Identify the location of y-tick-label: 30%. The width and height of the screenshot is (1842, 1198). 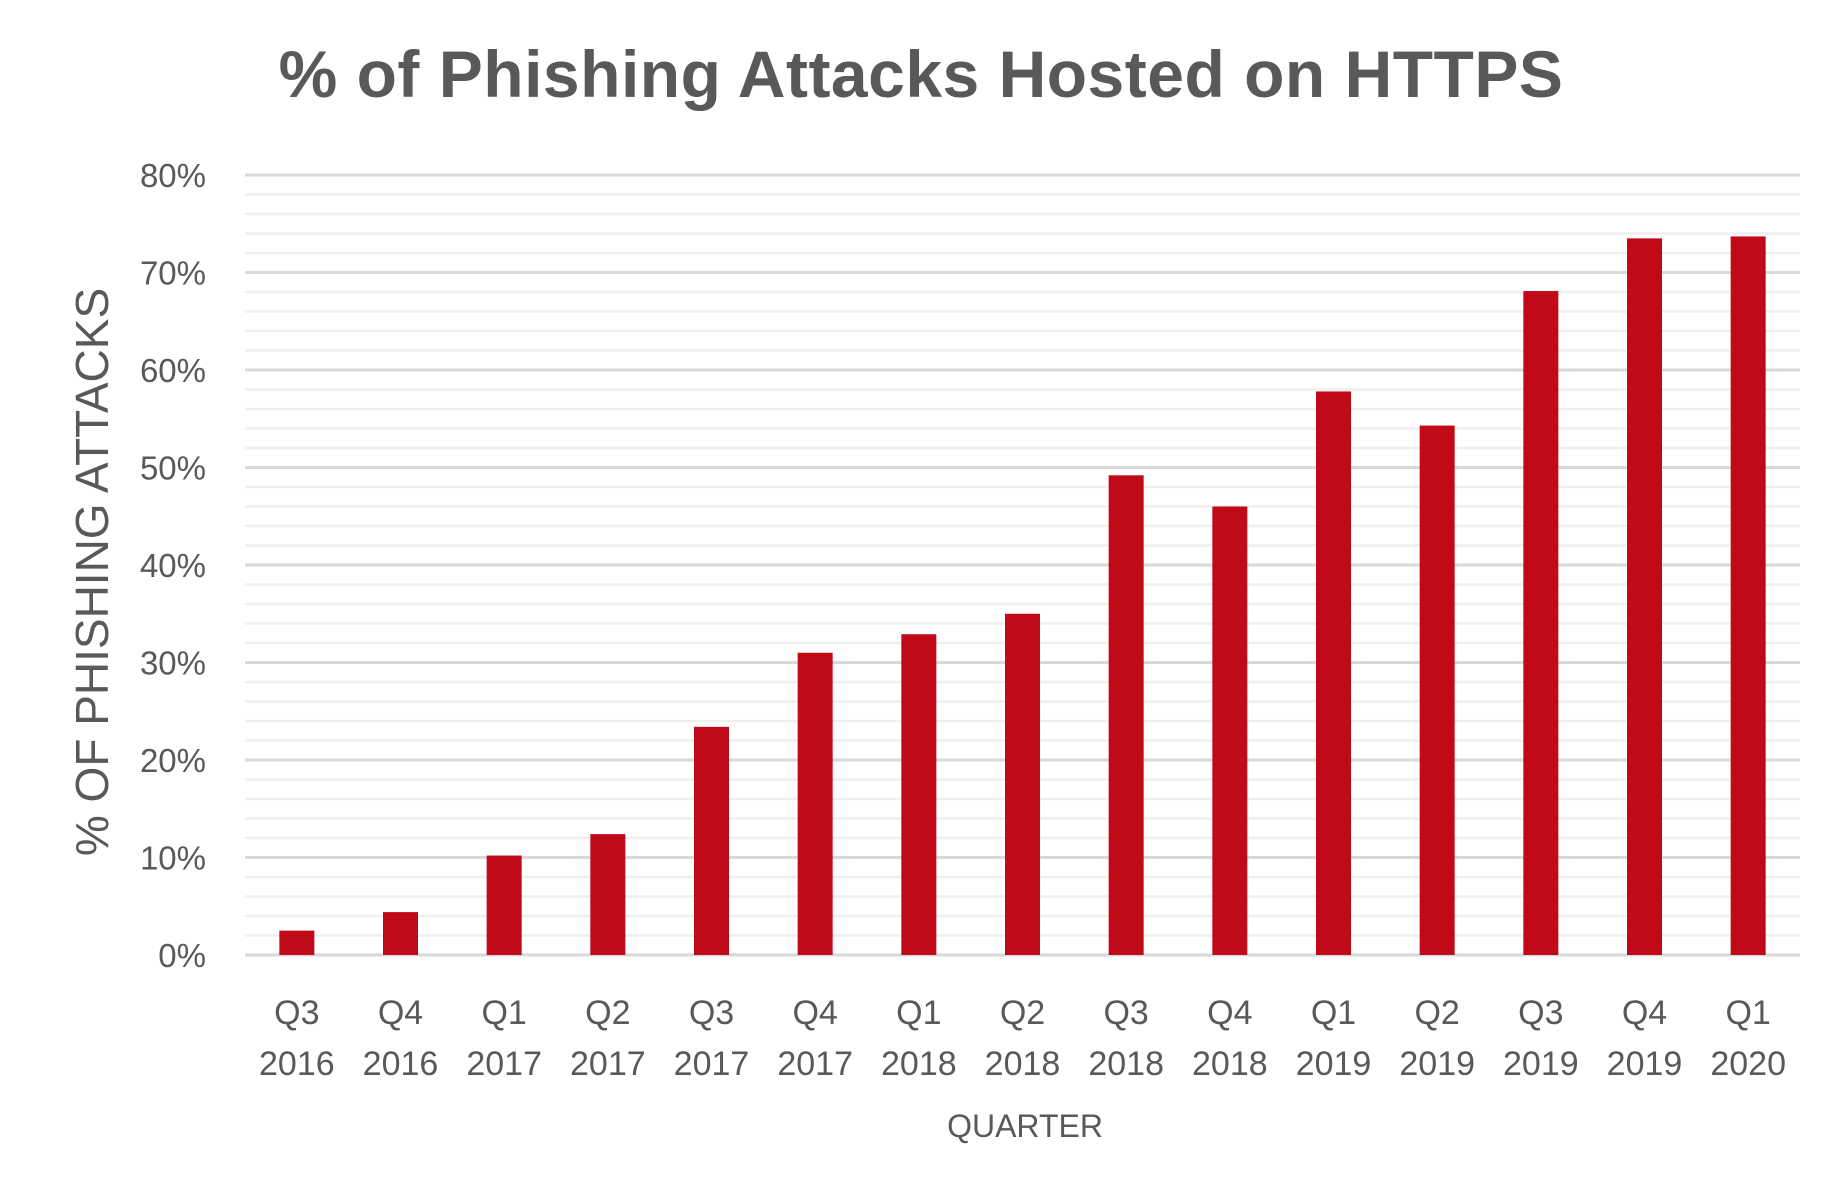
(173, 663).